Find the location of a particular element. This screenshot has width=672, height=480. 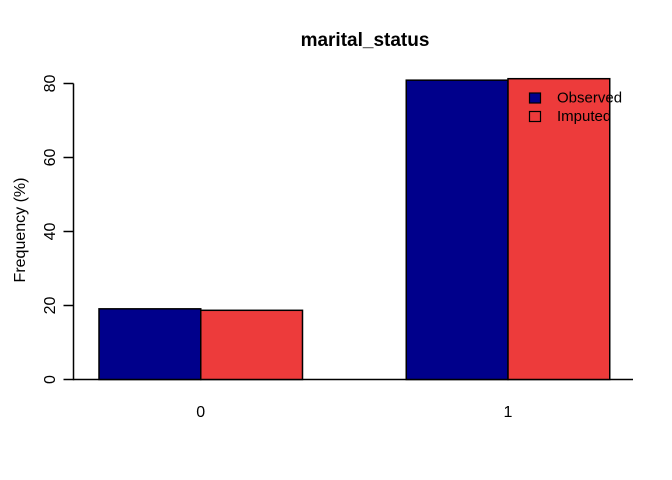

y-axis-ticks: 0 20 40 60 80 is located at coordinates (58, 229).